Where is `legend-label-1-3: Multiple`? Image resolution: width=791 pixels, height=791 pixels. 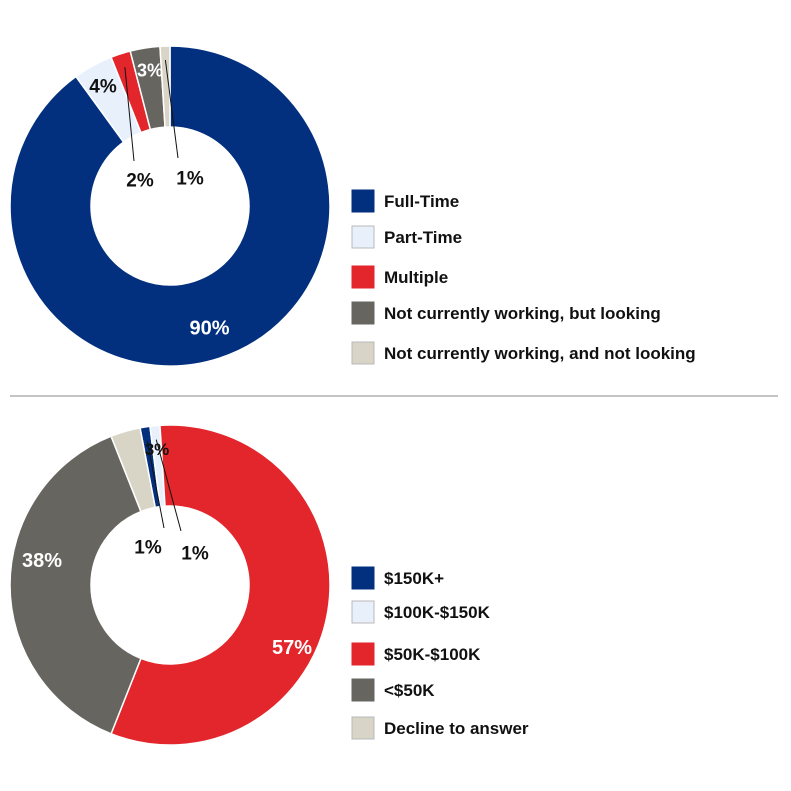 legend-label-1-3: Multiple is located at coordinates (416, 277).